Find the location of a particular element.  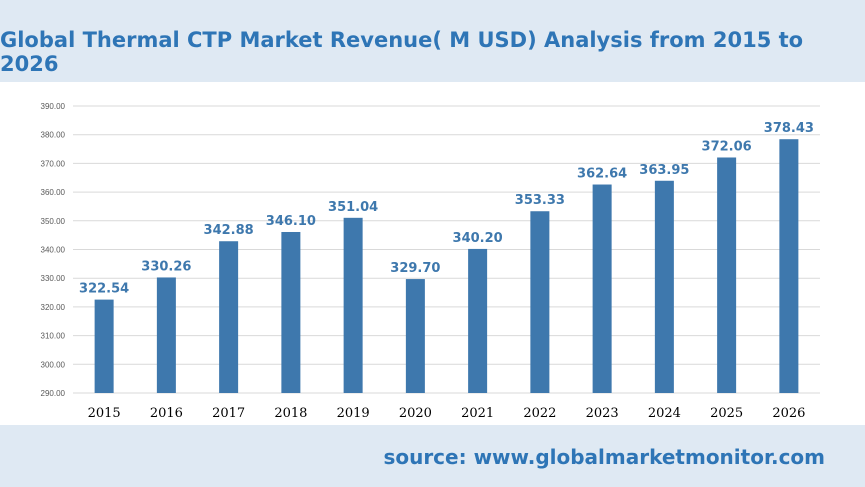

x-tick-label: 2024 is located at coordinates (664, 413).